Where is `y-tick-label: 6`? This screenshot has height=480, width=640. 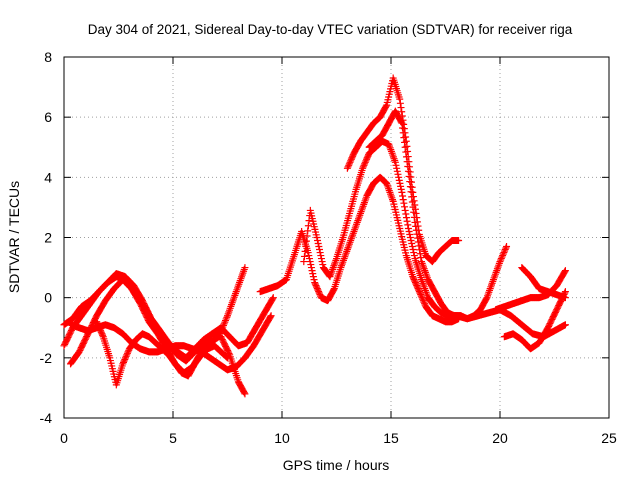 y-tick-label: 6 is located at coordinates (48, 117).